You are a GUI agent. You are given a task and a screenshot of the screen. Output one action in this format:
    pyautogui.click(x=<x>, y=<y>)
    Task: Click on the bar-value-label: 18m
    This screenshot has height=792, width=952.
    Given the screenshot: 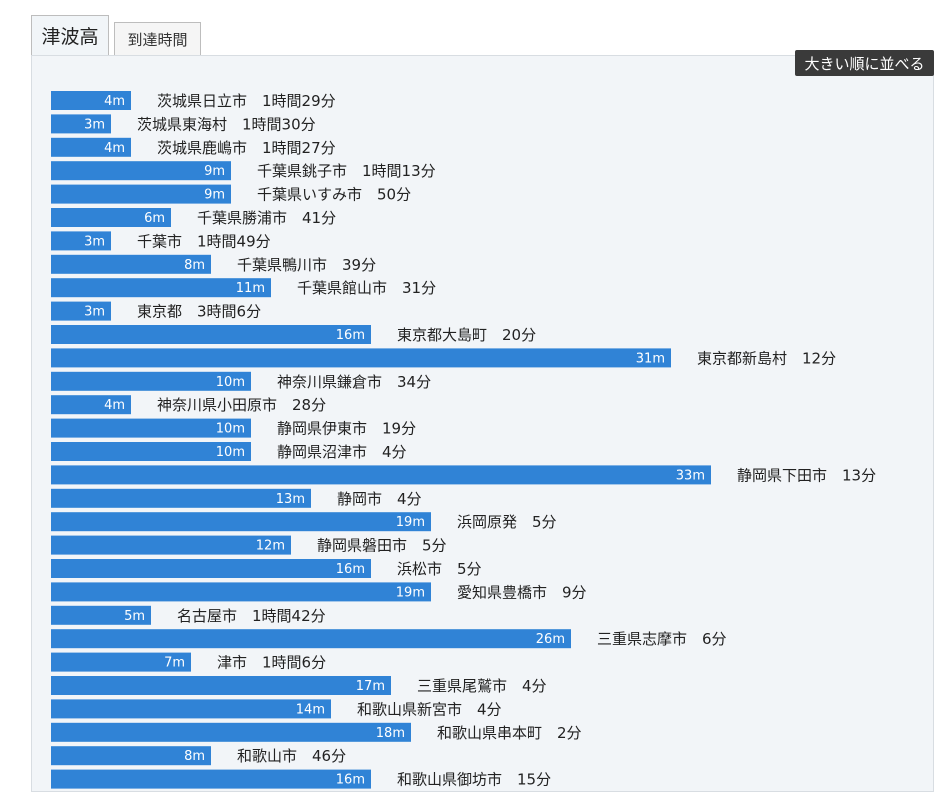 What is the action you would take?
    pyautogui.click(x=390, y=733)
    